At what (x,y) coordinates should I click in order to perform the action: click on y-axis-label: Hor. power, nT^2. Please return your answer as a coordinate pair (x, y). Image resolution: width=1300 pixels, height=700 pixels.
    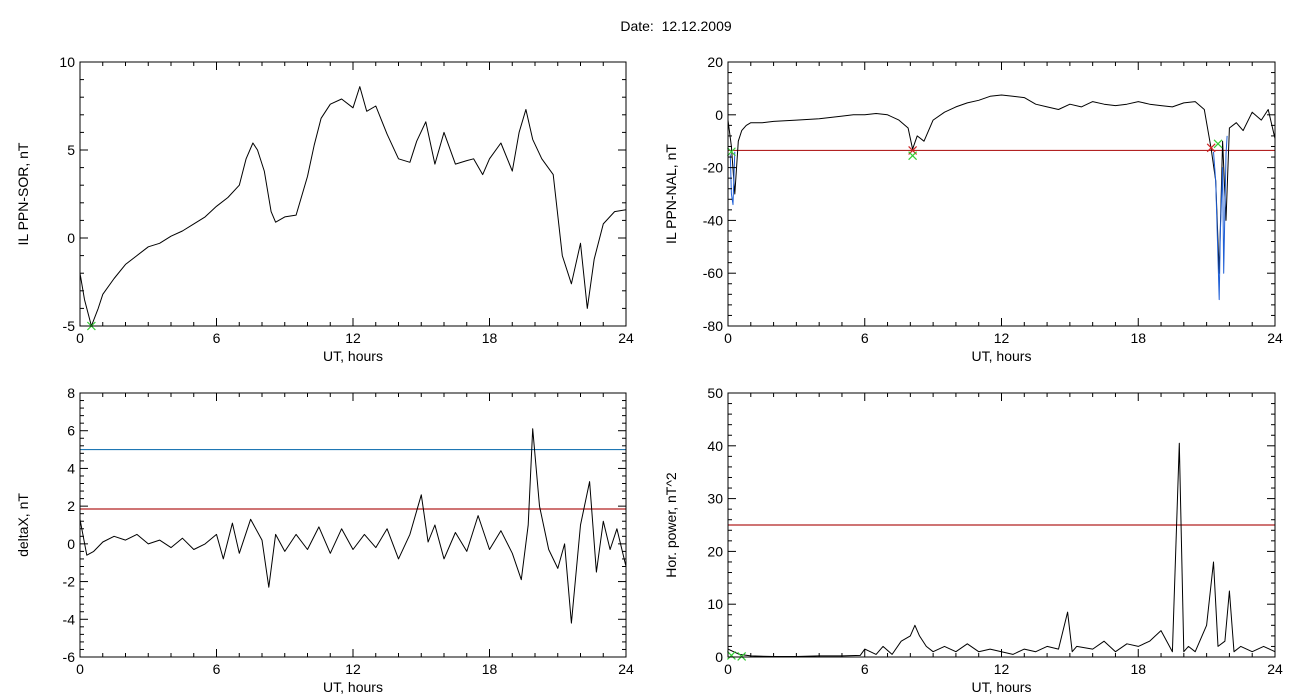
    Looking at the image, I should click on (671, 525).